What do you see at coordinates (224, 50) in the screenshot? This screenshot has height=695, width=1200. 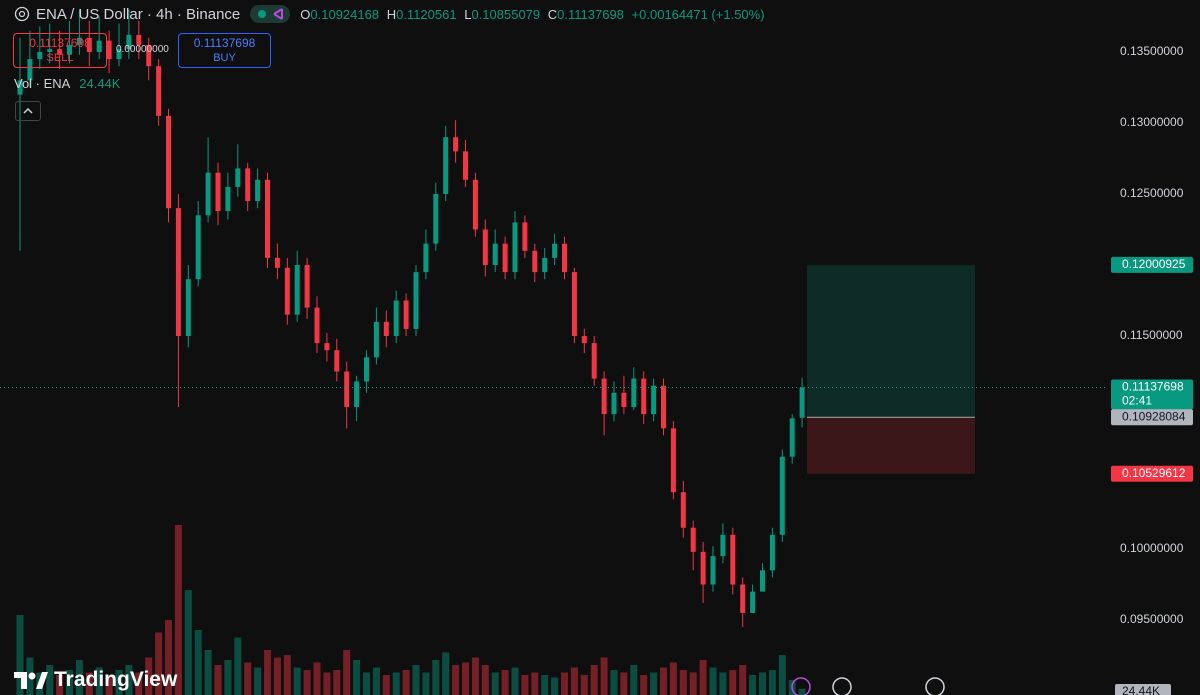 I see `buy-button: 0.11137698 BUY` at bounding box center [224, 50].